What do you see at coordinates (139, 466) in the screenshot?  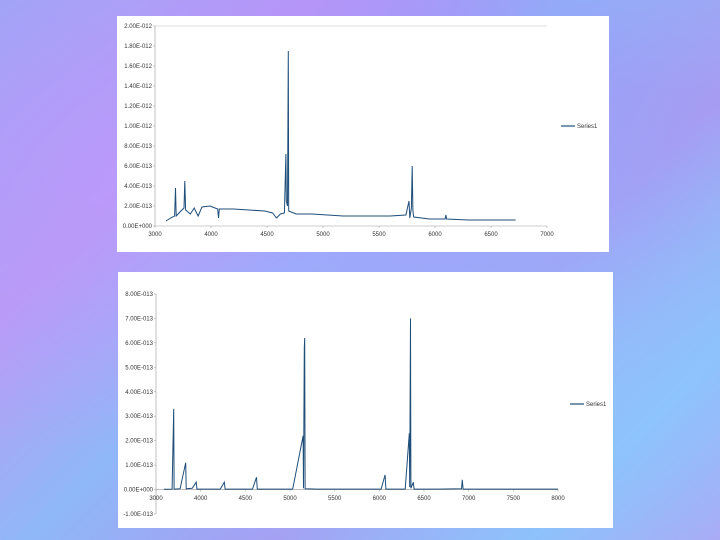 I see `y-tick-label: 1.00E-013` at bounding box center [139, 466].